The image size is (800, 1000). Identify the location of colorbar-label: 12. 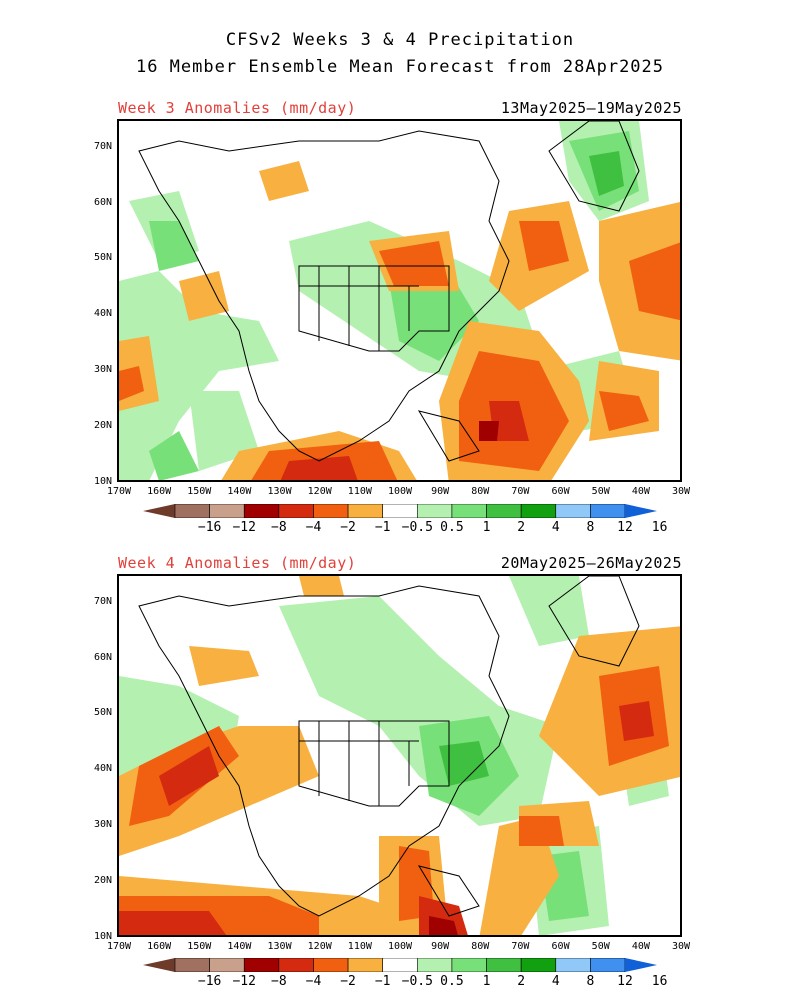
(625, 981).